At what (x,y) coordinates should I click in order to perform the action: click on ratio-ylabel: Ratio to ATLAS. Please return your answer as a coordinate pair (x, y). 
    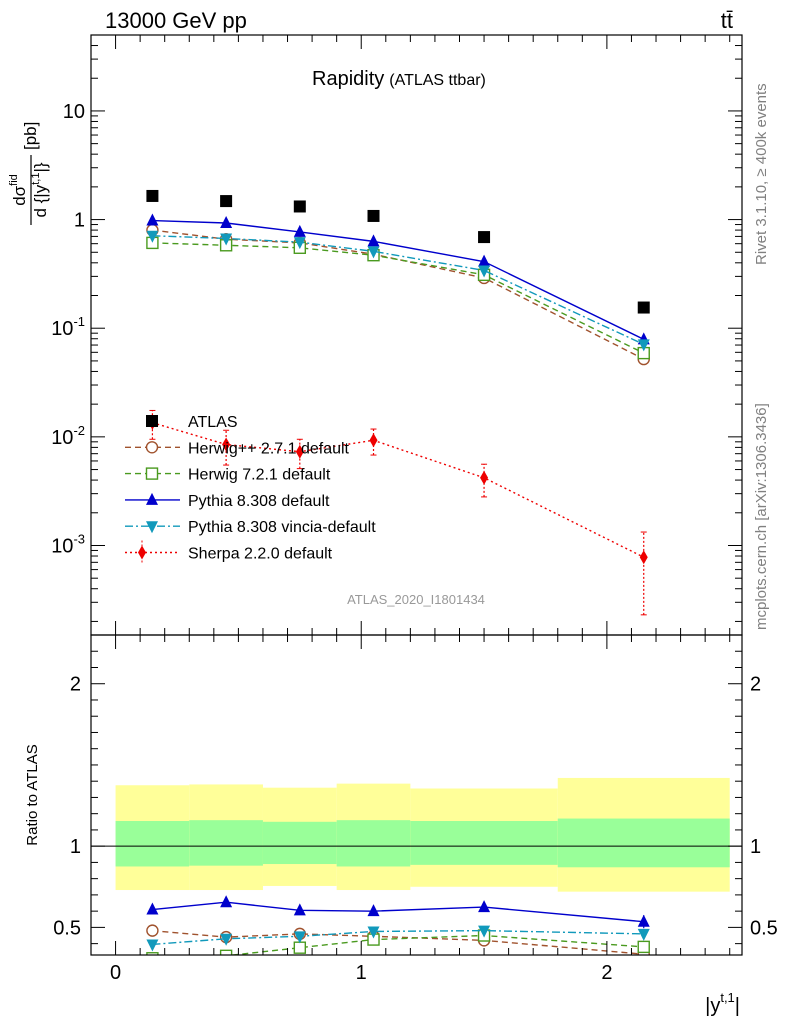
    Looking at the image, I should click on (32, 794).